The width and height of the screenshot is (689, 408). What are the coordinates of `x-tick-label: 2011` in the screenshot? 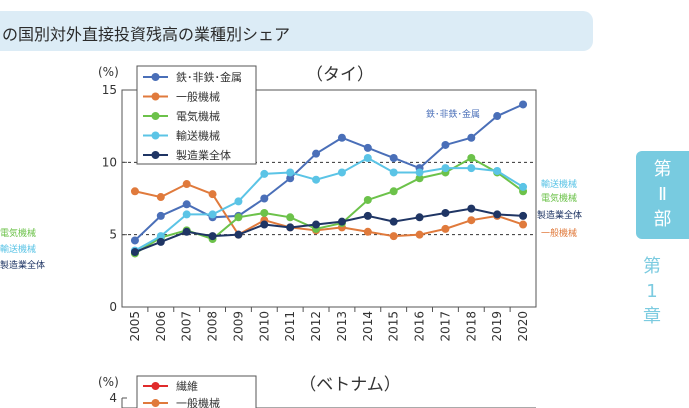 It's located at (290, 326).